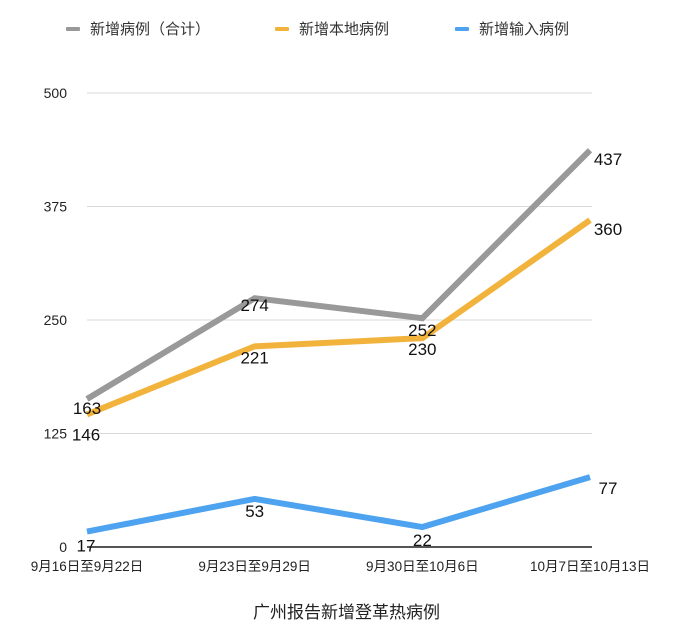 This screenshot has width=693, height=640. I want to click on legend-item-total: 新增病例（合计）, so click(138, 28).